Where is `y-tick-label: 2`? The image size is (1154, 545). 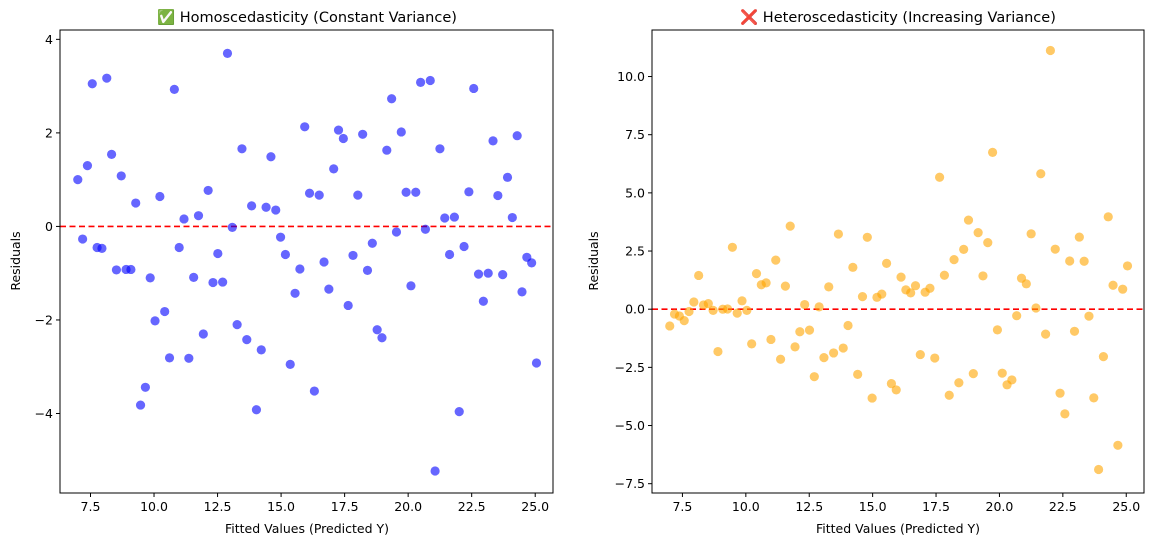 y-tick-label: 2 is located at coordinates (49, 132).